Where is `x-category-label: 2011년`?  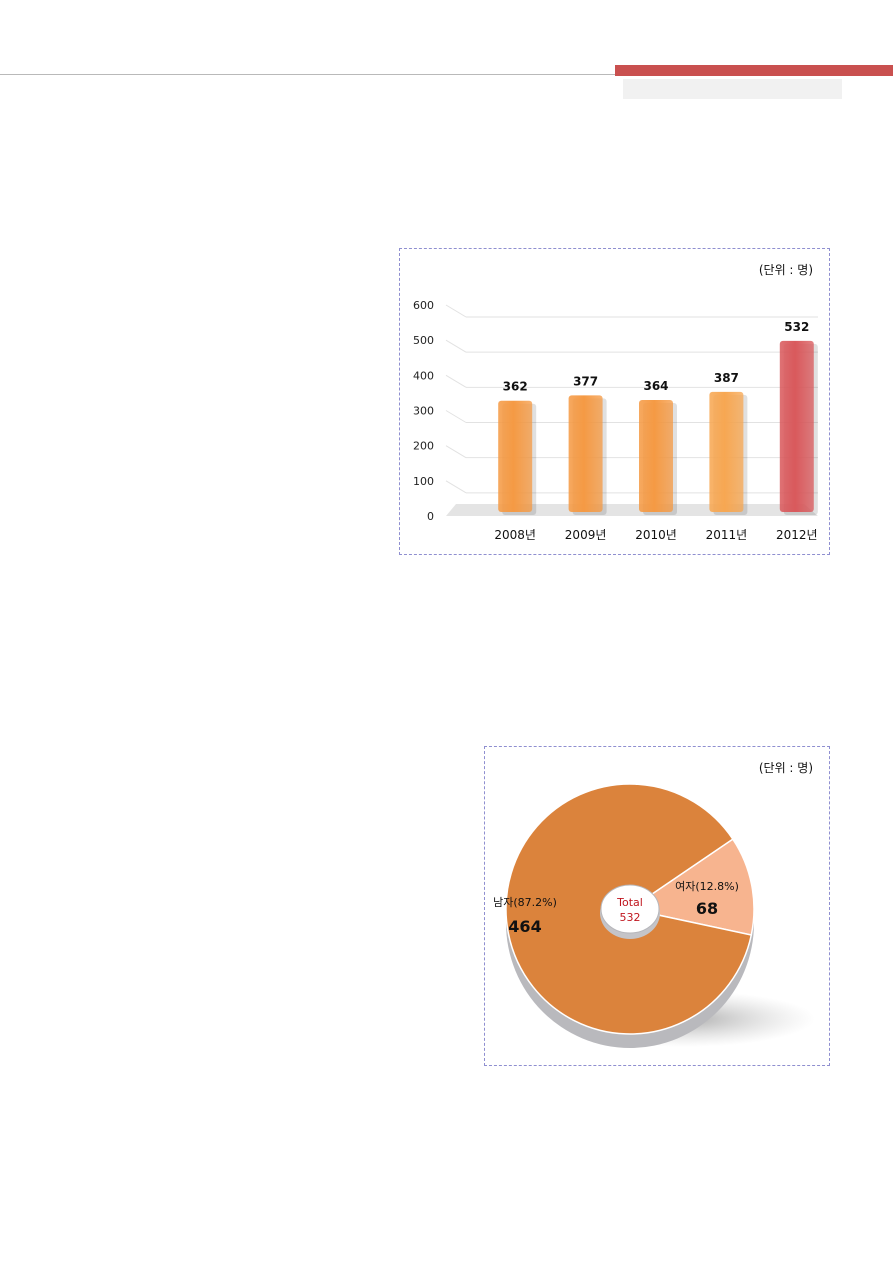 x-category-label: 2011년 is located at coordinates (727, 535).